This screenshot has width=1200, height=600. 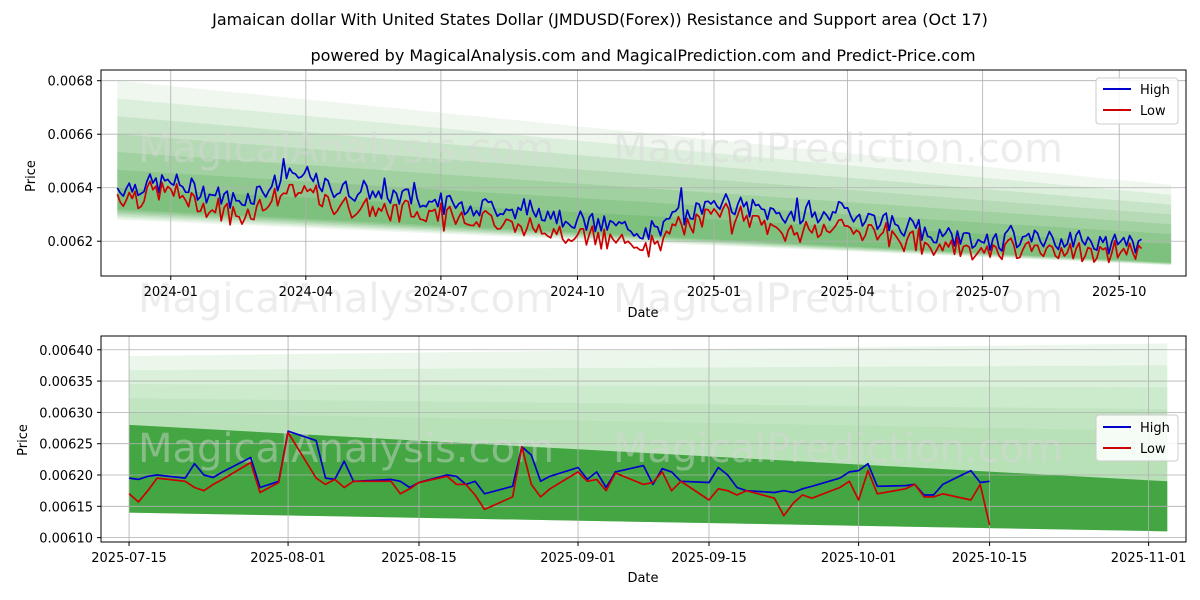 I want to click on y-tick-label: 0.00640, so click(x=66, y=351).